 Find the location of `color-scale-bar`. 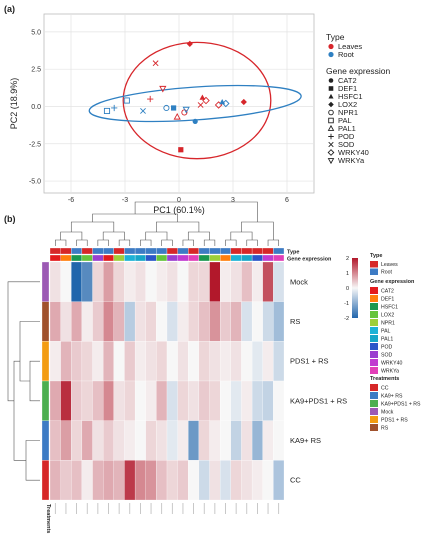

color-scale-bar is located at coordinates (355, 288).